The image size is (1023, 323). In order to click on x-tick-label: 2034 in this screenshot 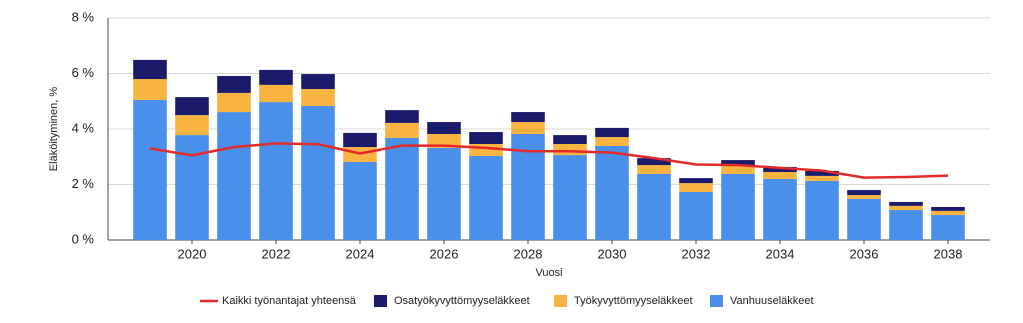, I will do `click(780, 253)`.